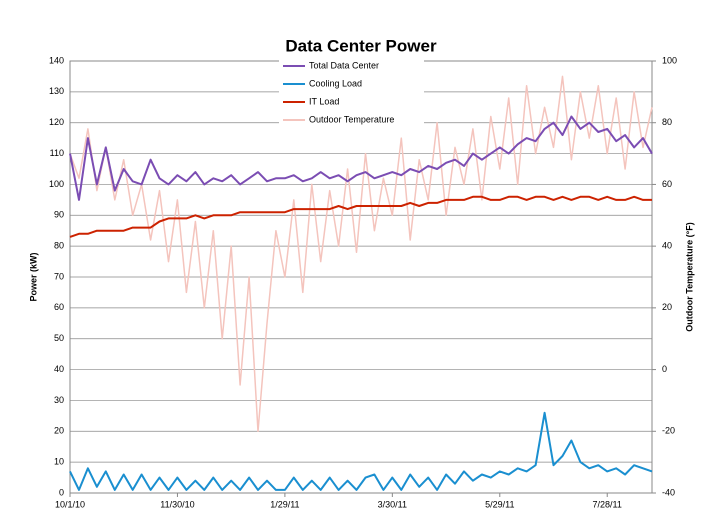  What do you see at coordinates (607, 504) in the screenshot?
I see `x-tick-label: 7/28/11` at bounding box center [607, 504].